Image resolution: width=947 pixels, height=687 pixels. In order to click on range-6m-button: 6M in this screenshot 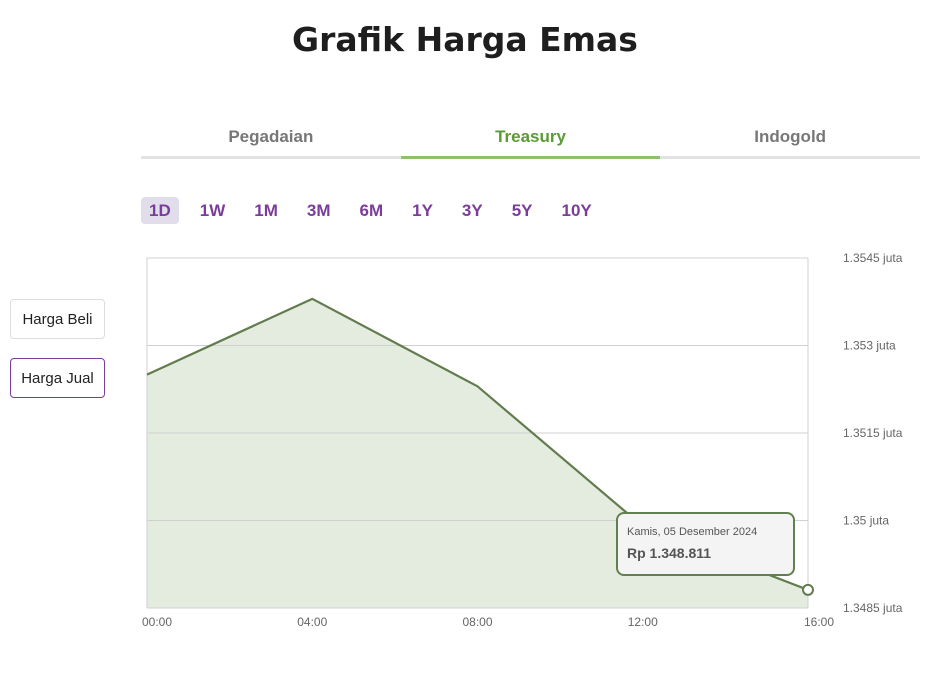, I will do `click(371, 210)`.